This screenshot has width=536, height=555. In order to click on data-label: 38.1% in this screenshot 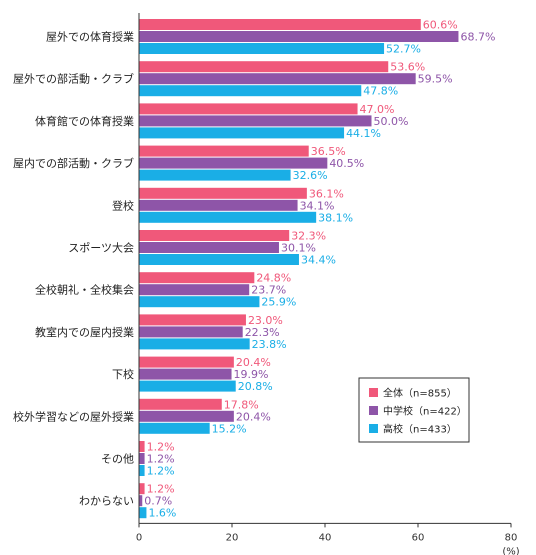, I will do `click(335, 217)`.